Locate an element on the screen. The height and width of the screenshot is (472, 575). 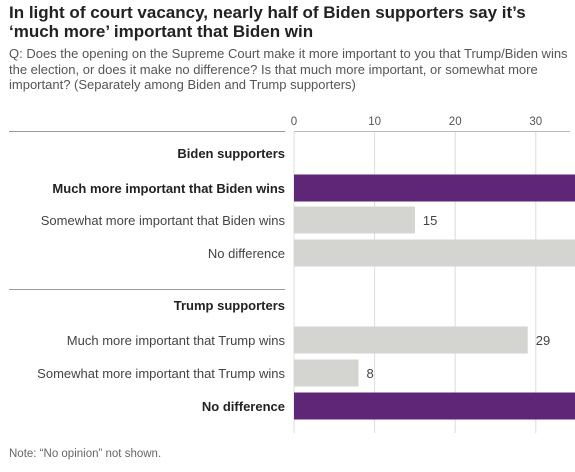
x-tick-label: 20 is located at coordinates (455, 122).